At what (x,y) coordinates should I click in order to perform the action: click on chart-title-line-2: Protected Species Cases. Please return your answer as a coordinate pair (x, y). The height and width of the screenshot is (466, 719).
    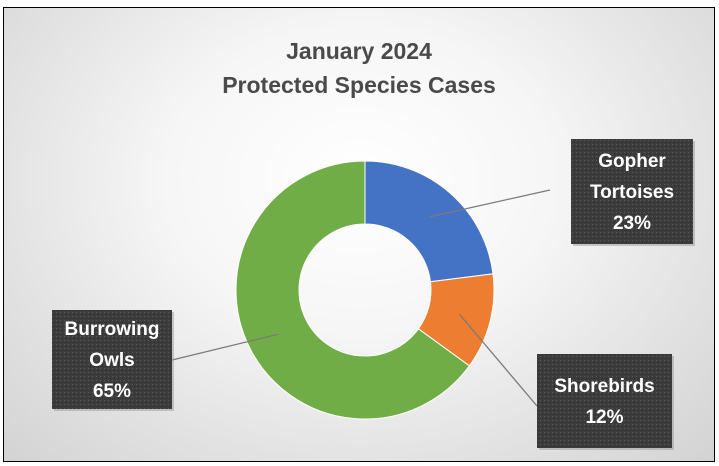
    Looking at the image, I should click on (359, 85).